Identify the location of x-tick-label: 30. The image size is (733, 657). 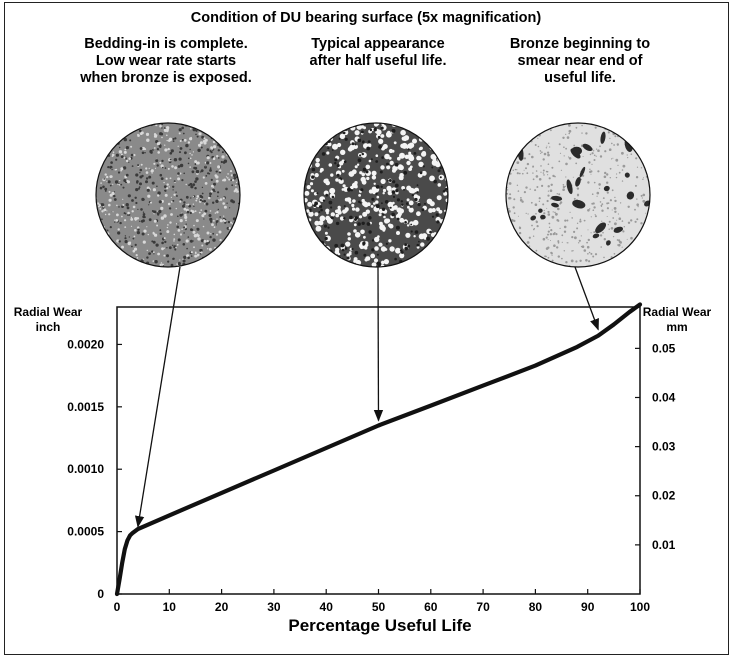
(274, 607).